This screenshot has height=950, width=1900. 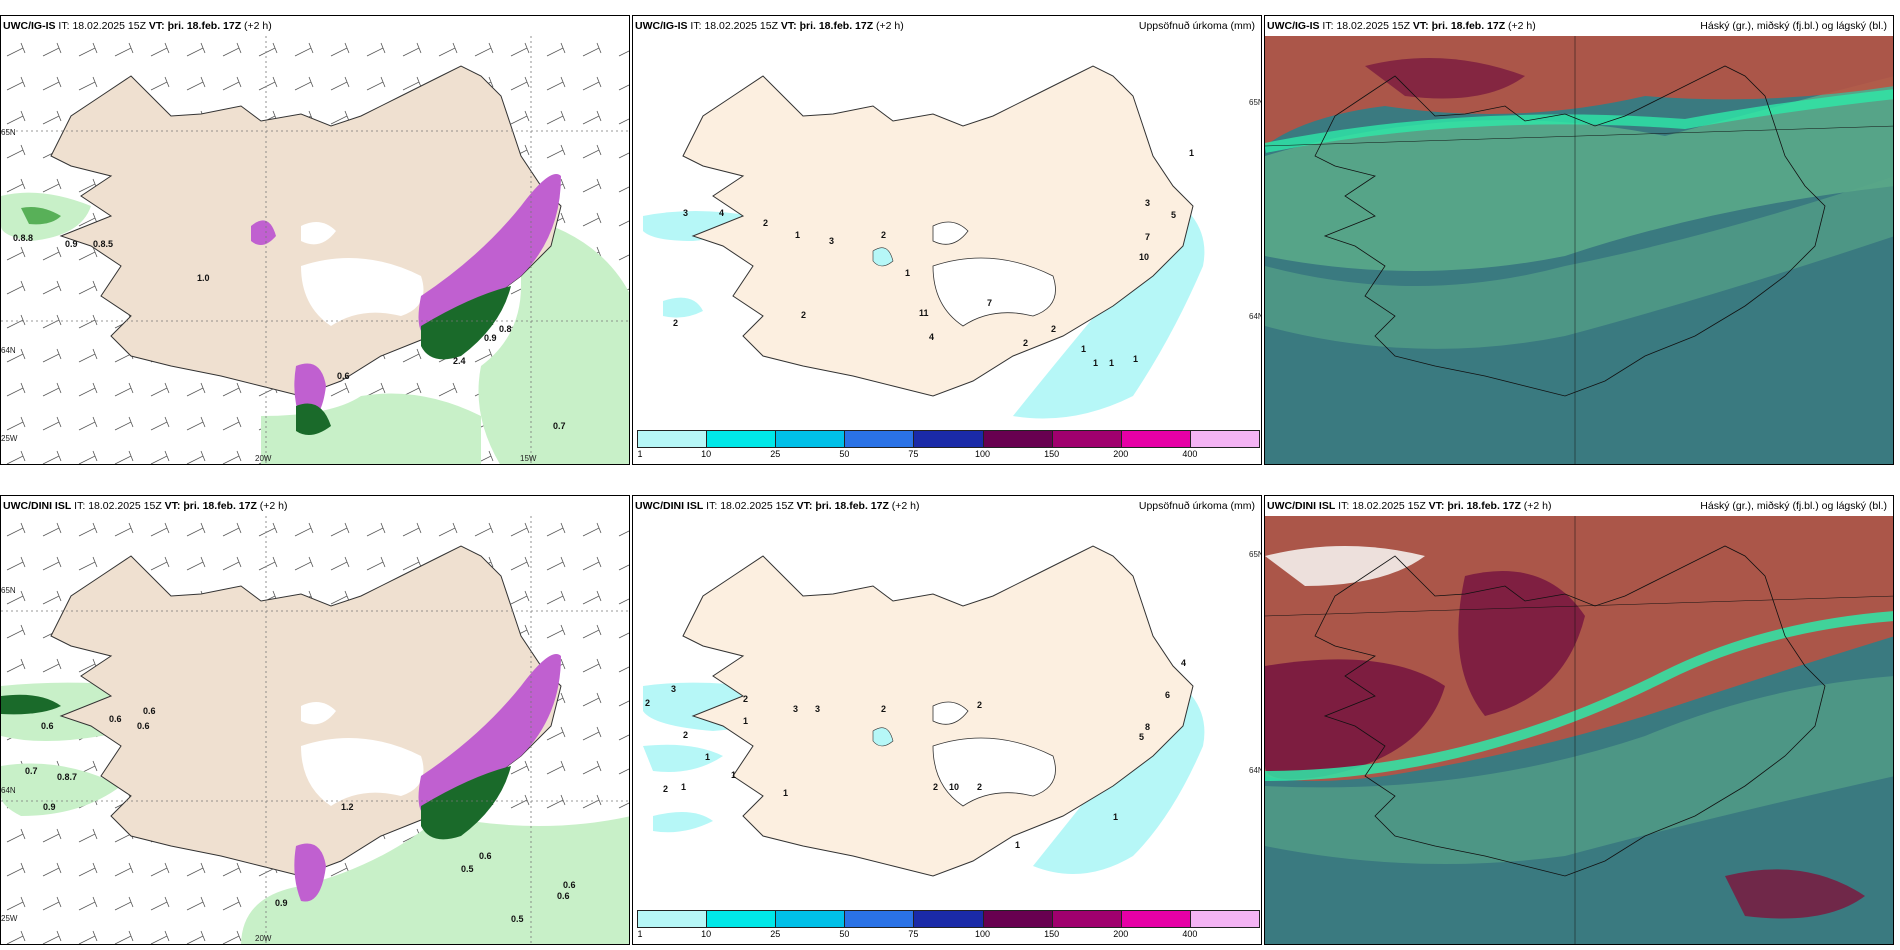 What do you see at coordinates (203, 278) in the screenshot?
I see `precip-value: 1.0` at bounding box center [203, 278].